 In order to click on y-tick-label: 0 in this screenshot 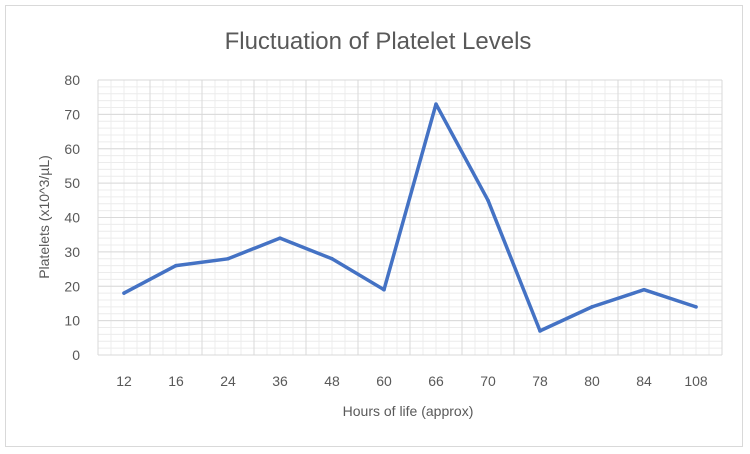, I will do `click(76, 355)`.